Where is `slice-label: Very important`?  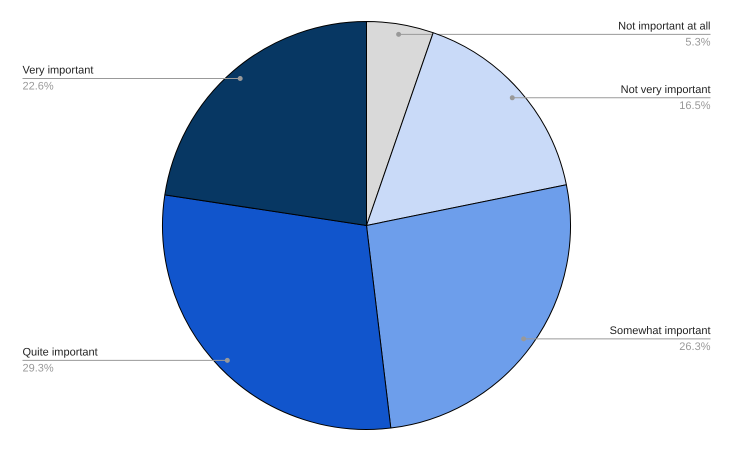 slice-label: Very important is located at coordinates (58, 70).